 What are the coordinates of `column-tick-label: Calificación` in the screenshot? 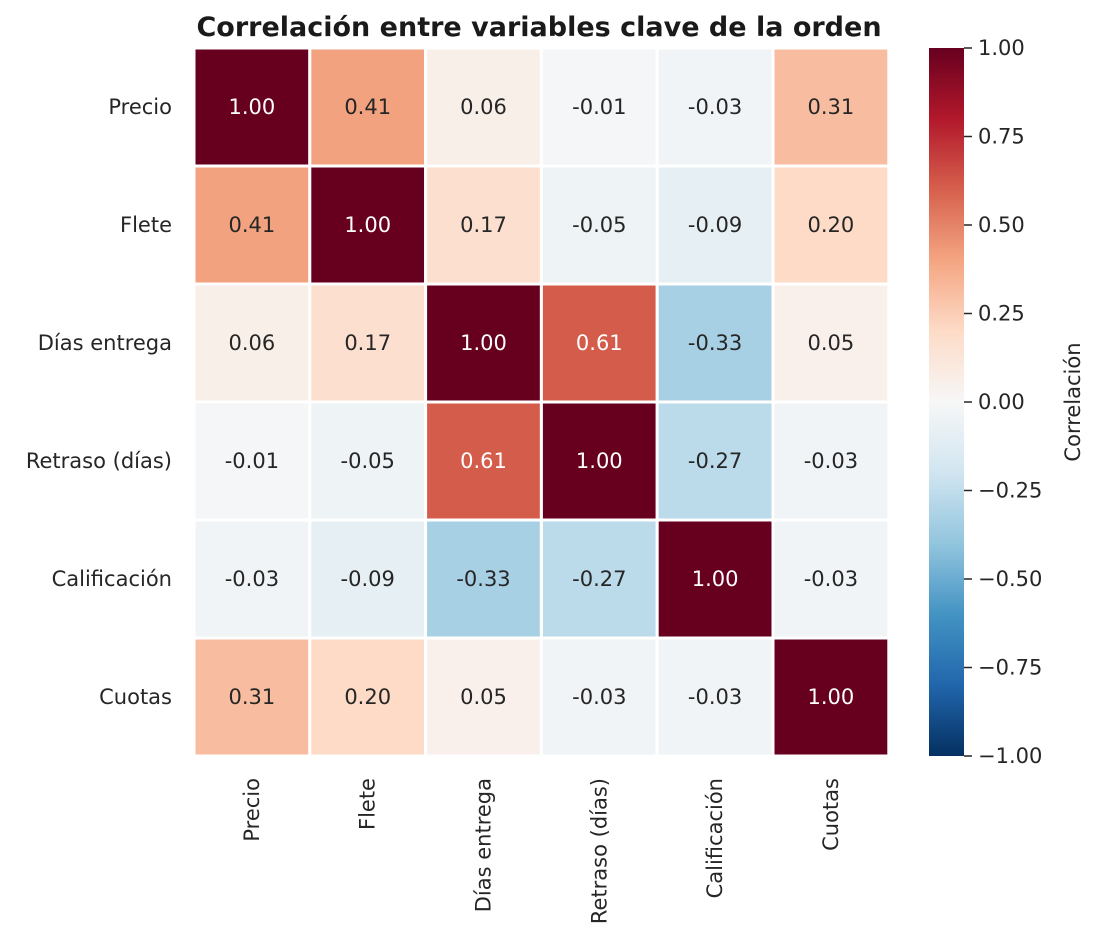 It's located at (715, 838).